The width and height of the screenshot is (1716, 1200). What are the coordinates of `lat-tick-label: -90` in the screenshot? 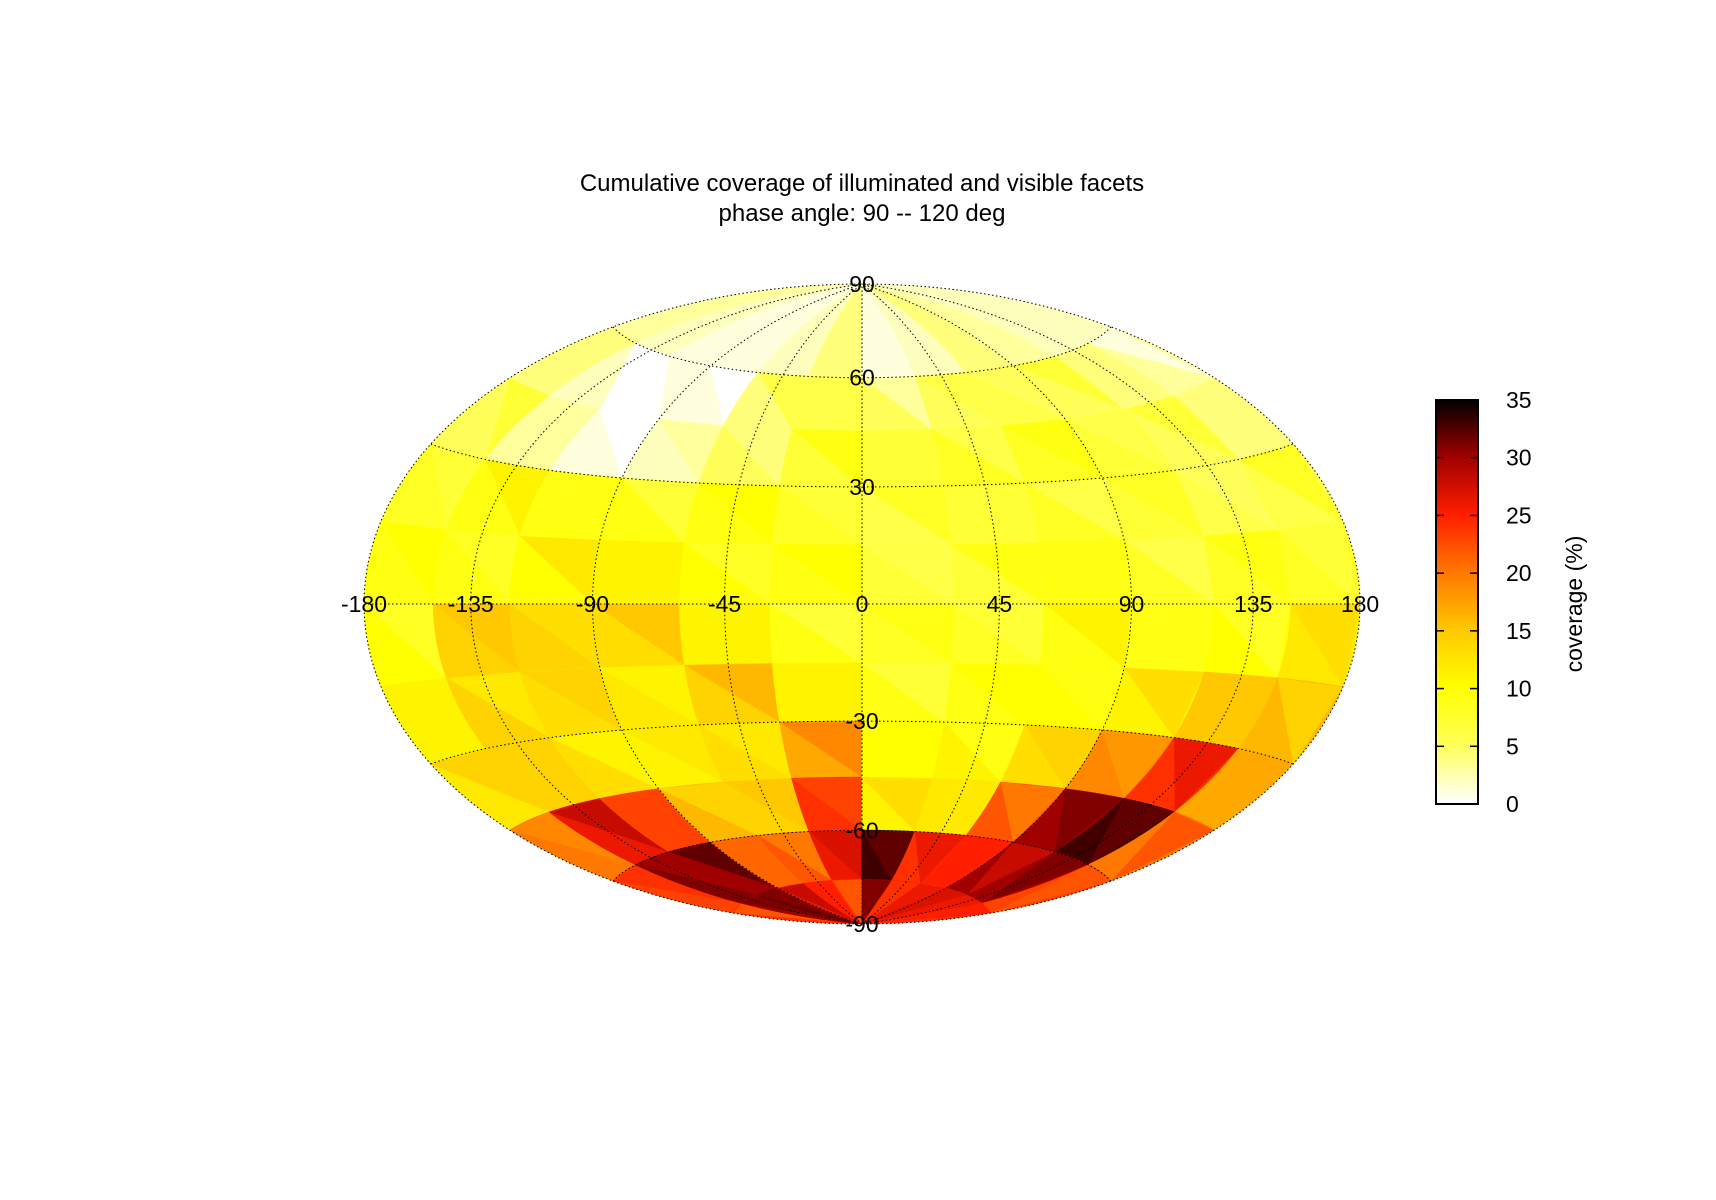 It's located at (861, 924).